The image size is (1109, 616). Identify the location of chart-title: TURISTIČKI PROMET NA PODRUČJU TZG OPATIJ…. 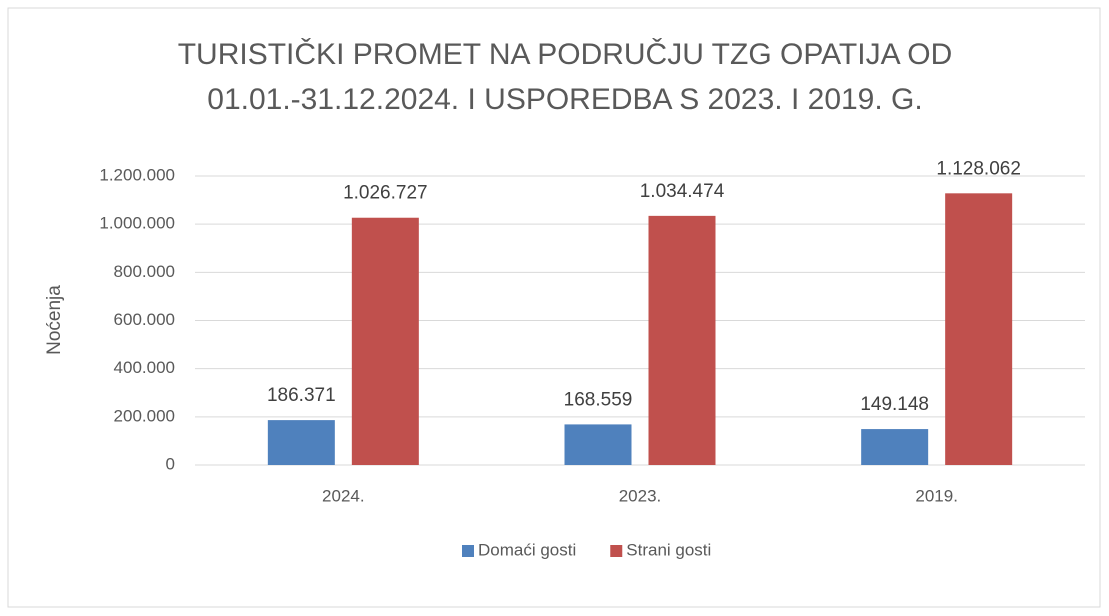
(565, 54).